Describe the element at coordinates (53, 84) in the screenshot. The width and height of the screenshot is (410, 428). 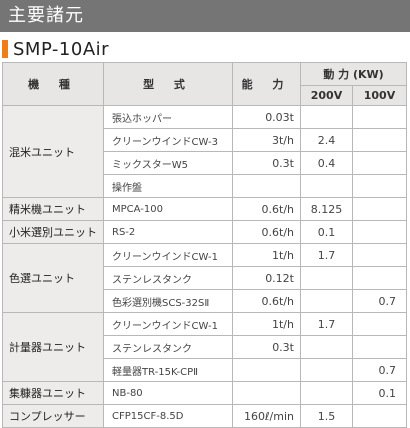
I see `header-machine: 機 種` at that location.